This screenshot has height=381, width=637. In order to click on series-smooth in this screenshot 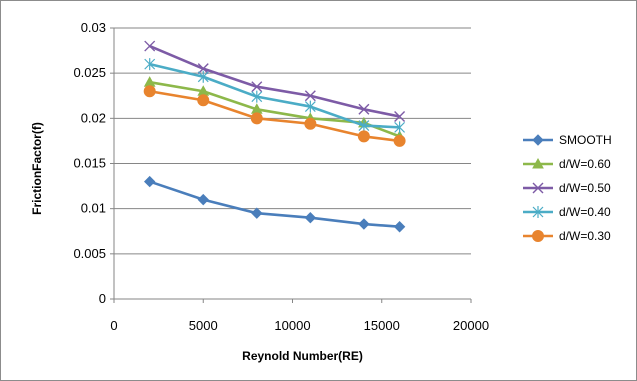, I will do `click(274, 204)`.